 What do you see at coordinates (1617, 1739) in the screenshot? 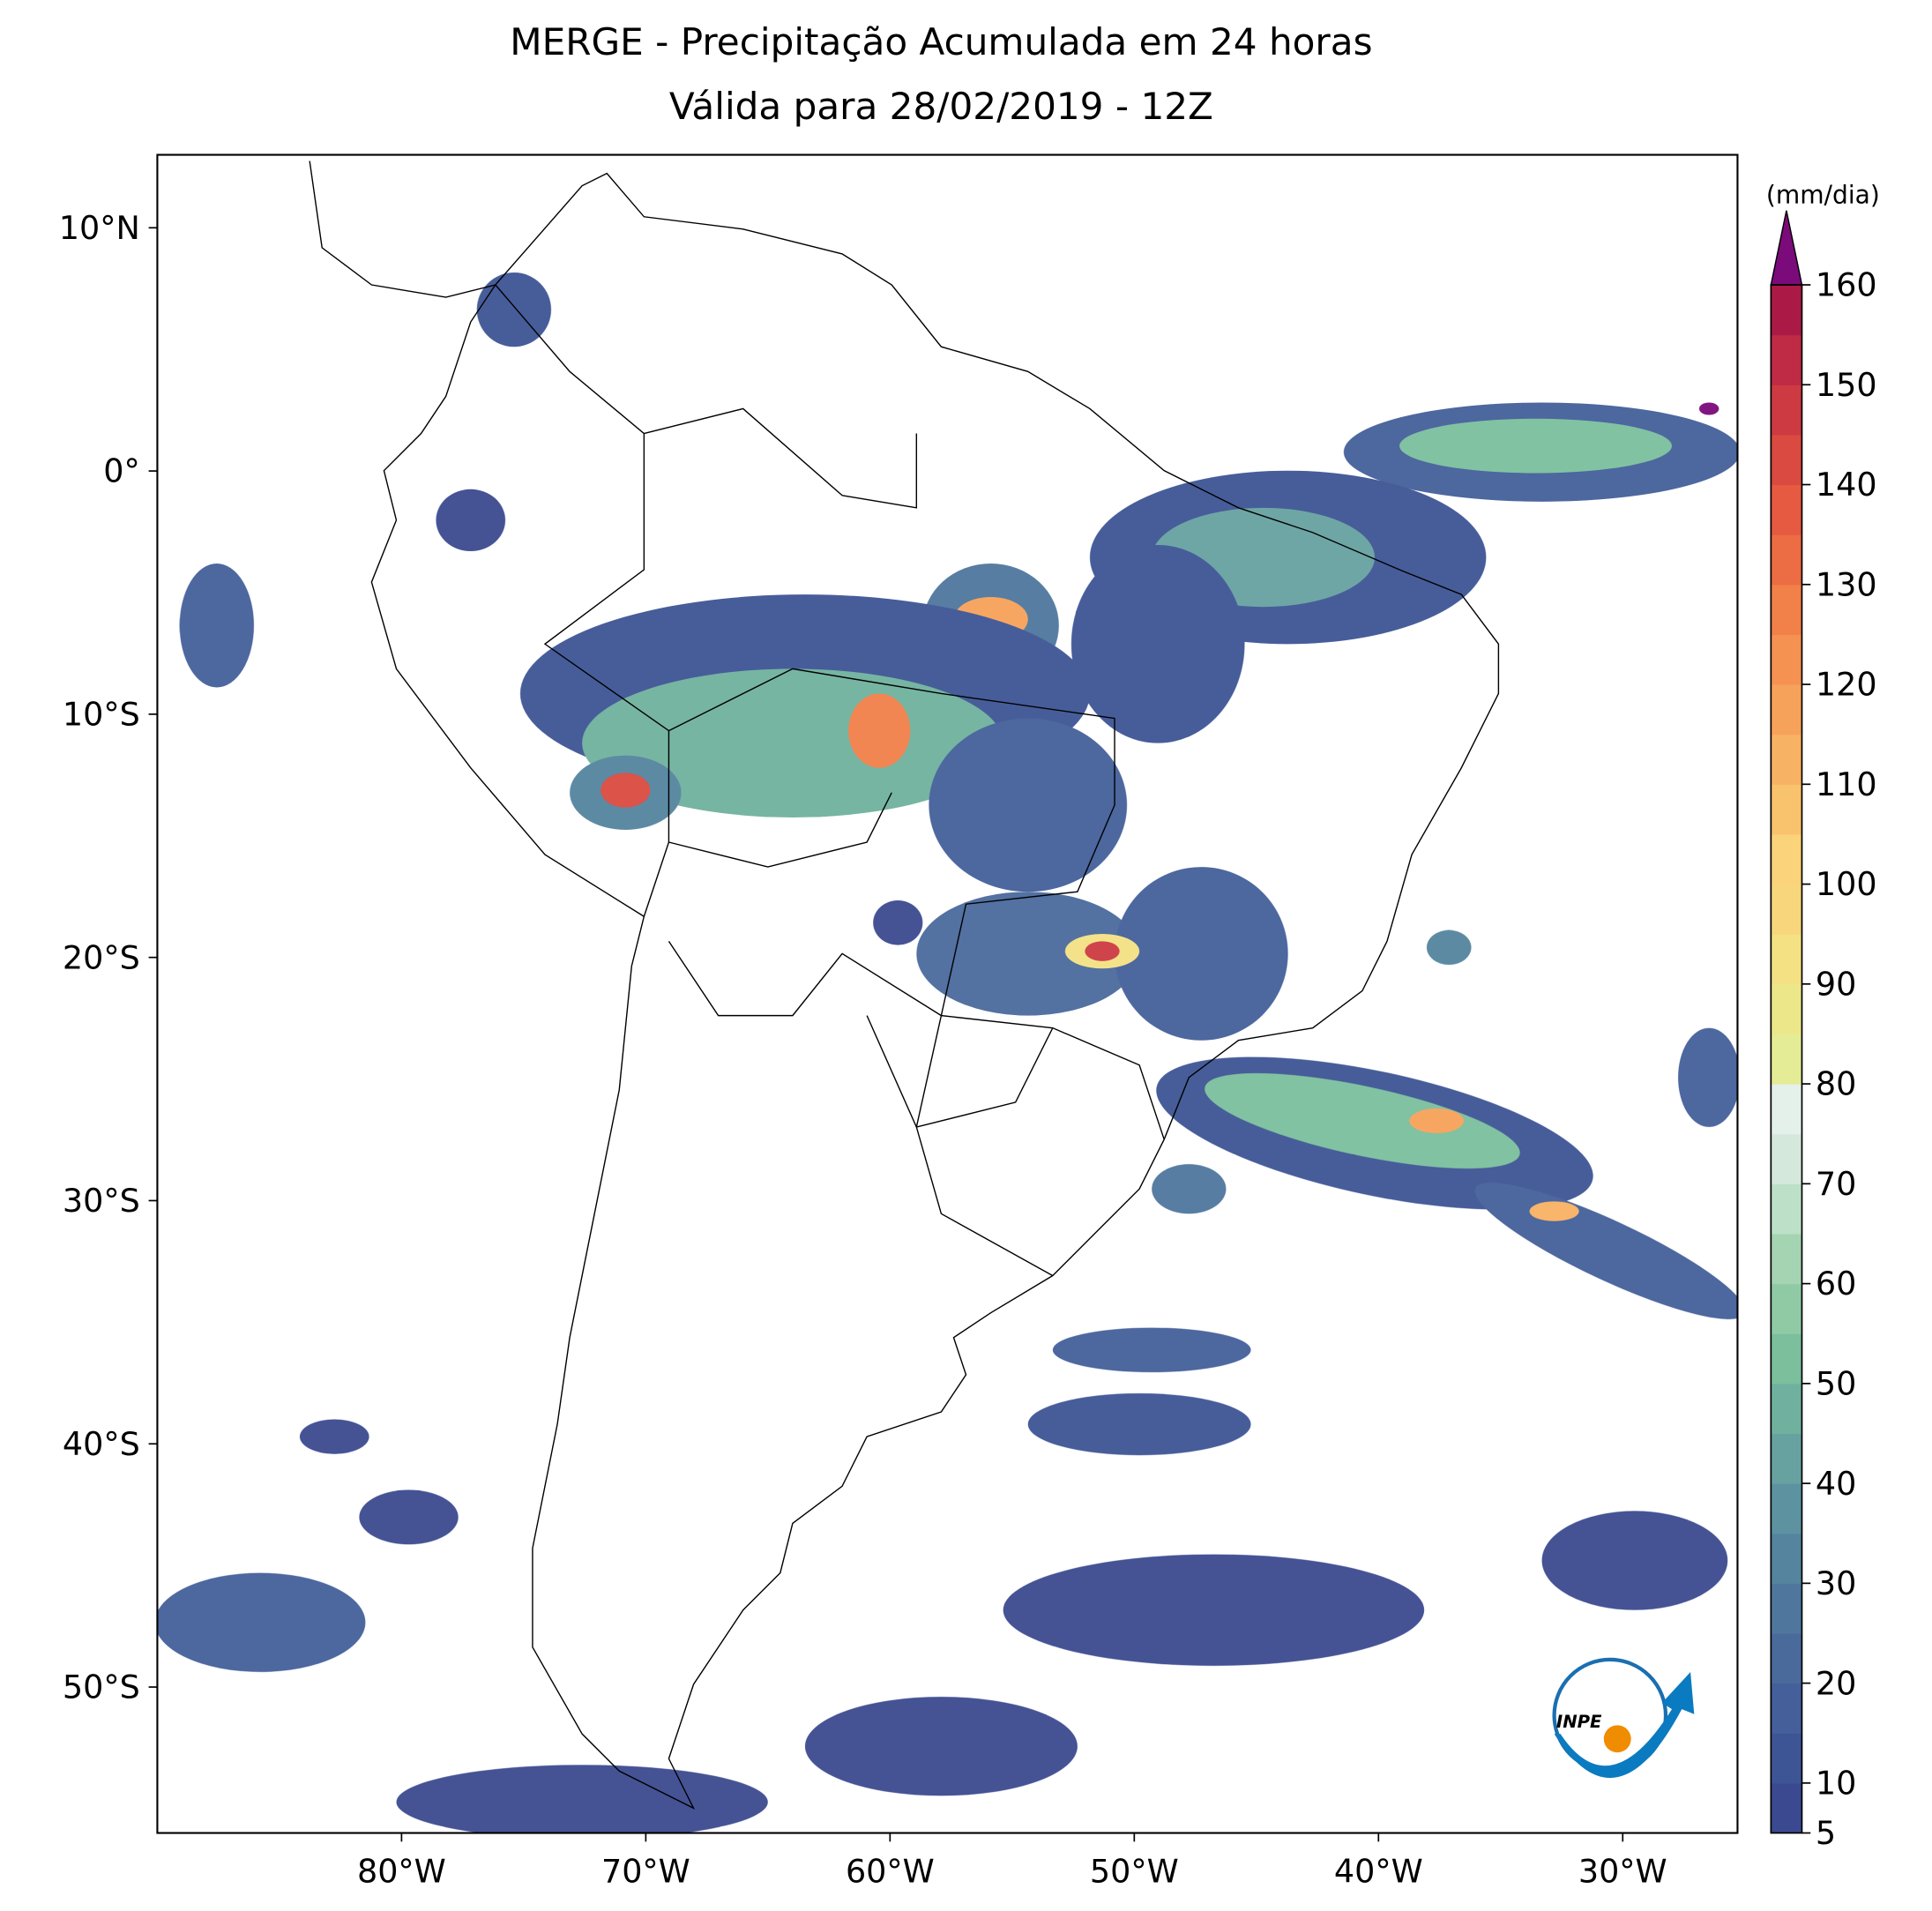
I see `logo-dot` at bounding box center [1617, 1739].